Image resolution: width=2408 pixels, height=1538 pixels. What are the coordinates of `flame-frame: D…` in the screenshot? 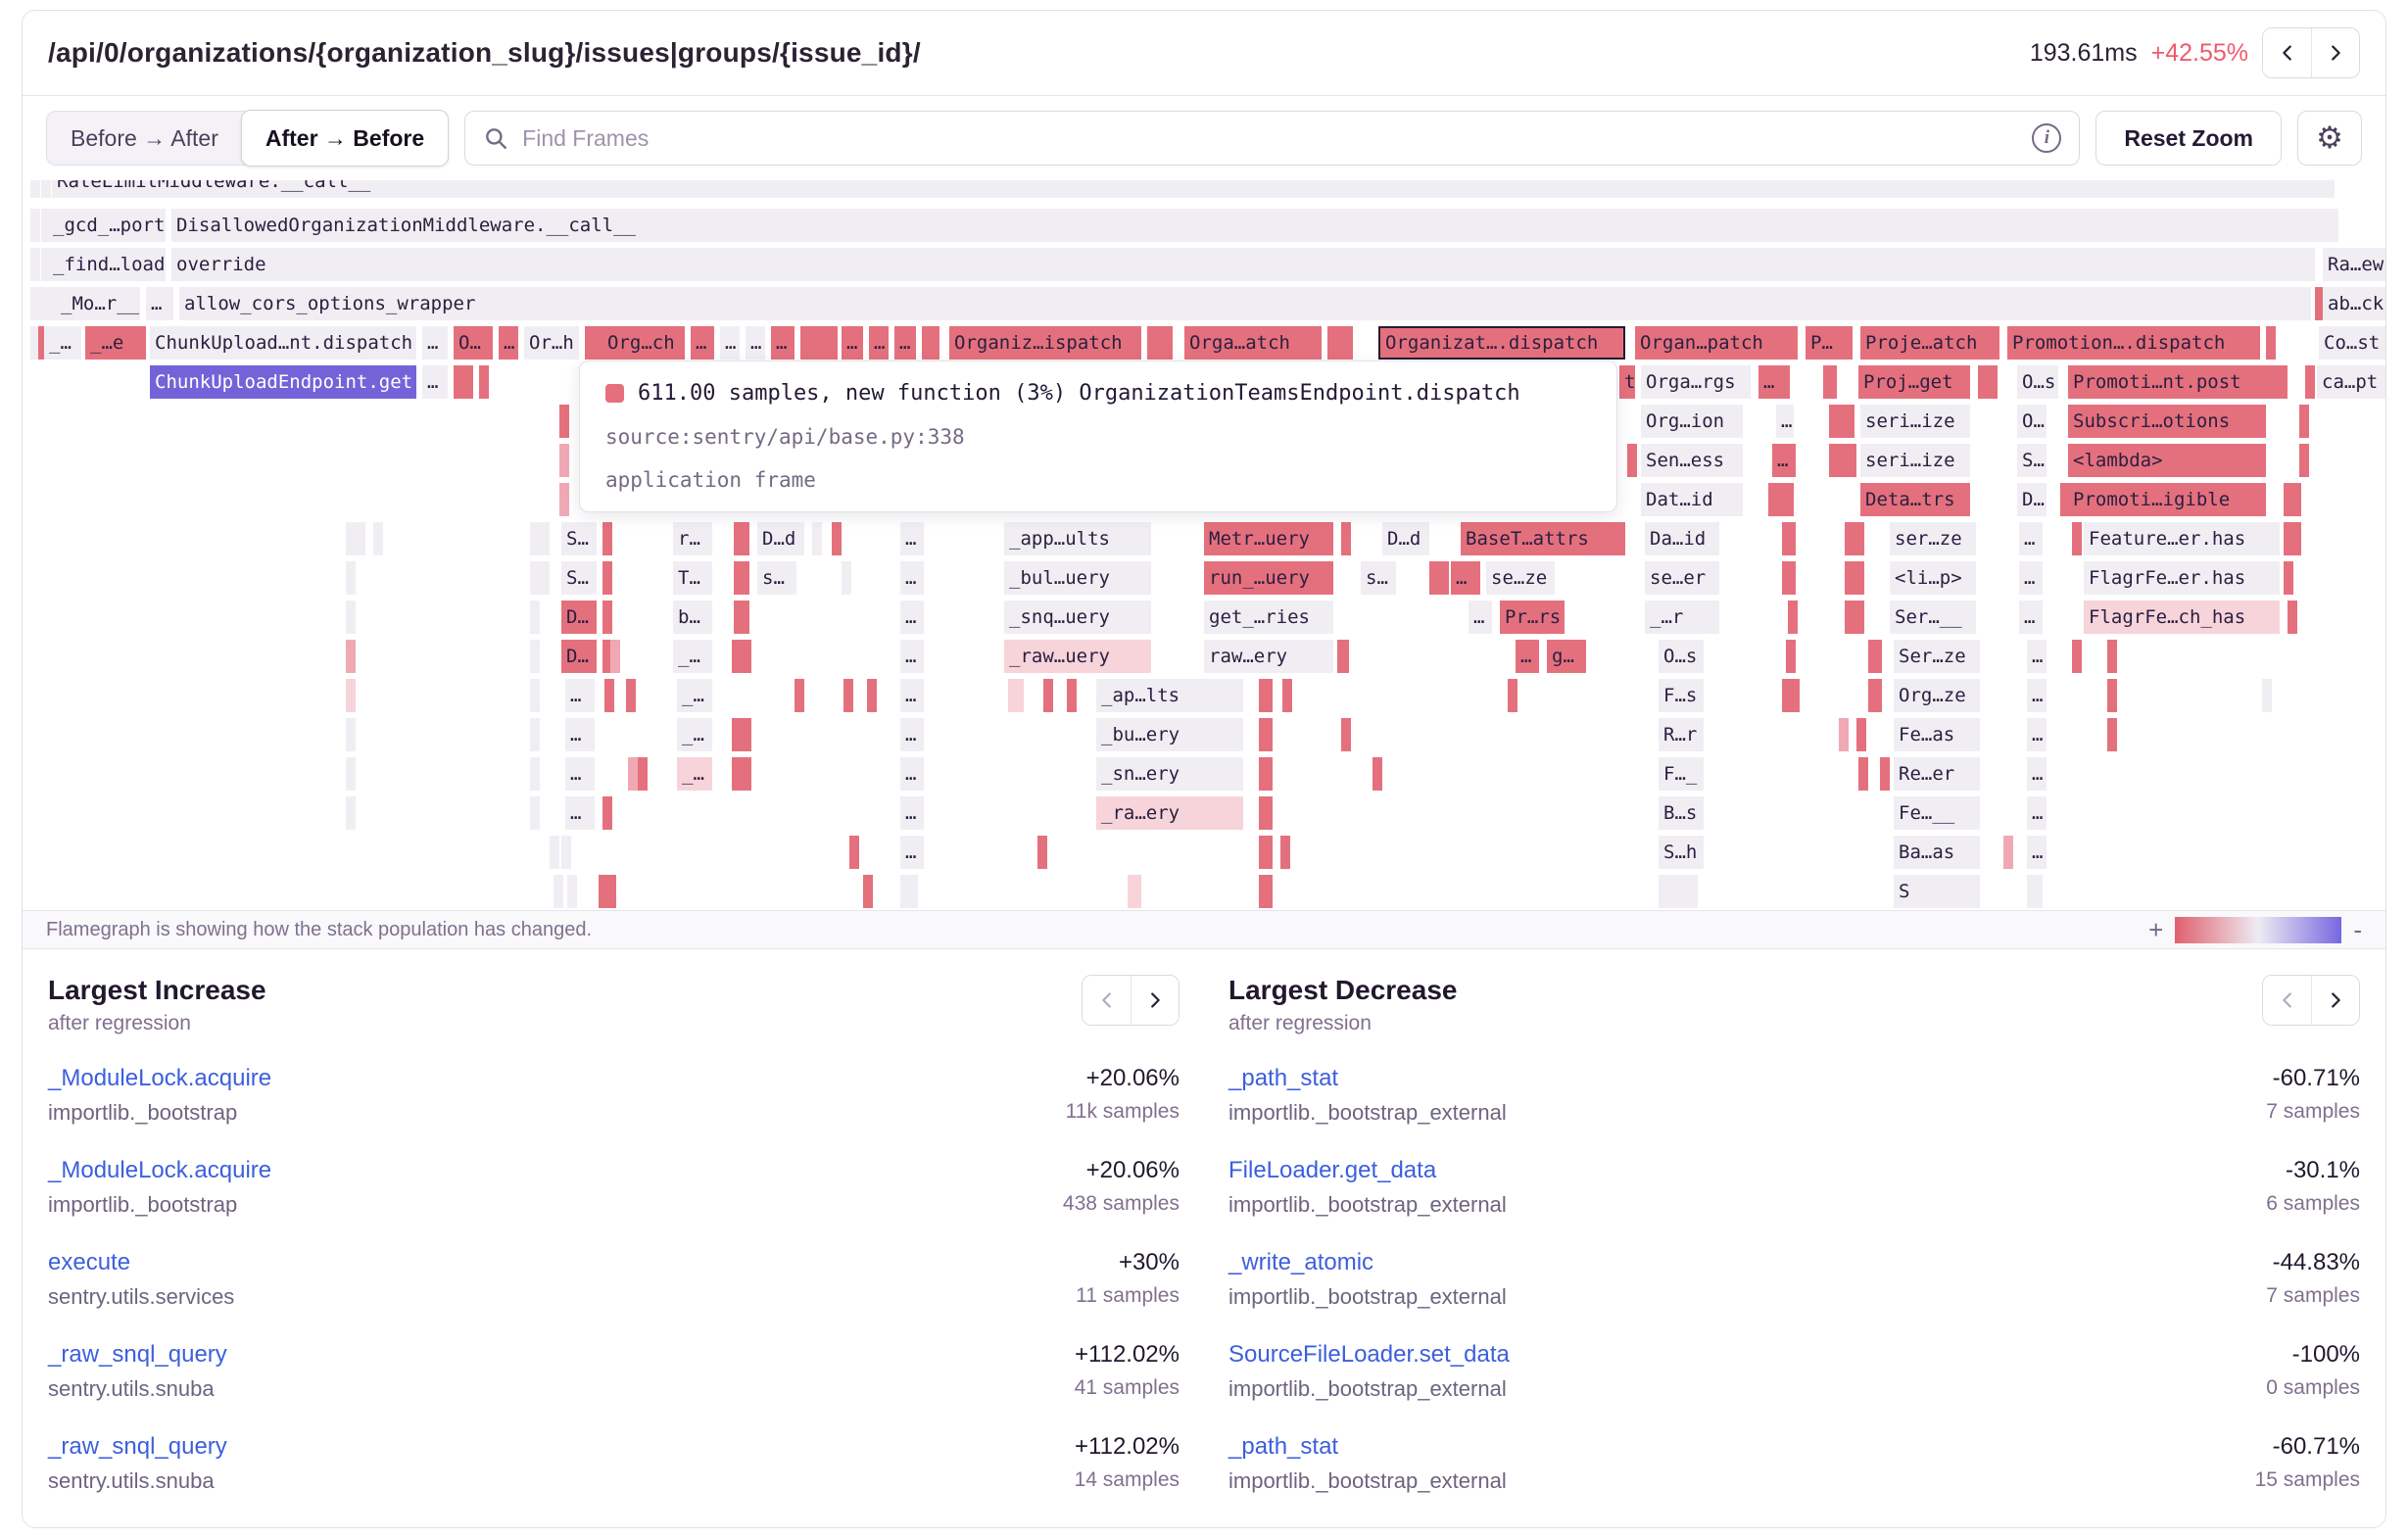 It's located at (2032, 500).